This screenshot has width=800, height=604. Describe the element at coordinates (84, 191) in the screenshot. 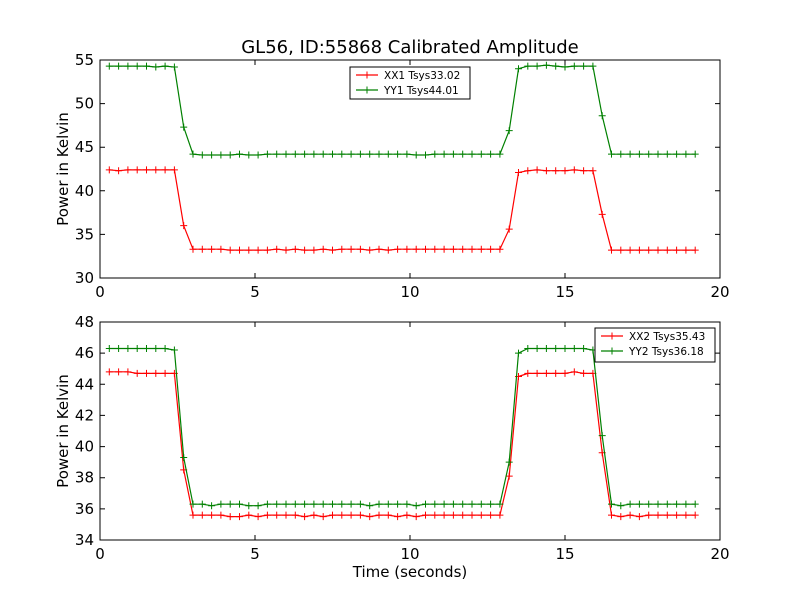

I see `top-y-tick-label: 40` at that location.